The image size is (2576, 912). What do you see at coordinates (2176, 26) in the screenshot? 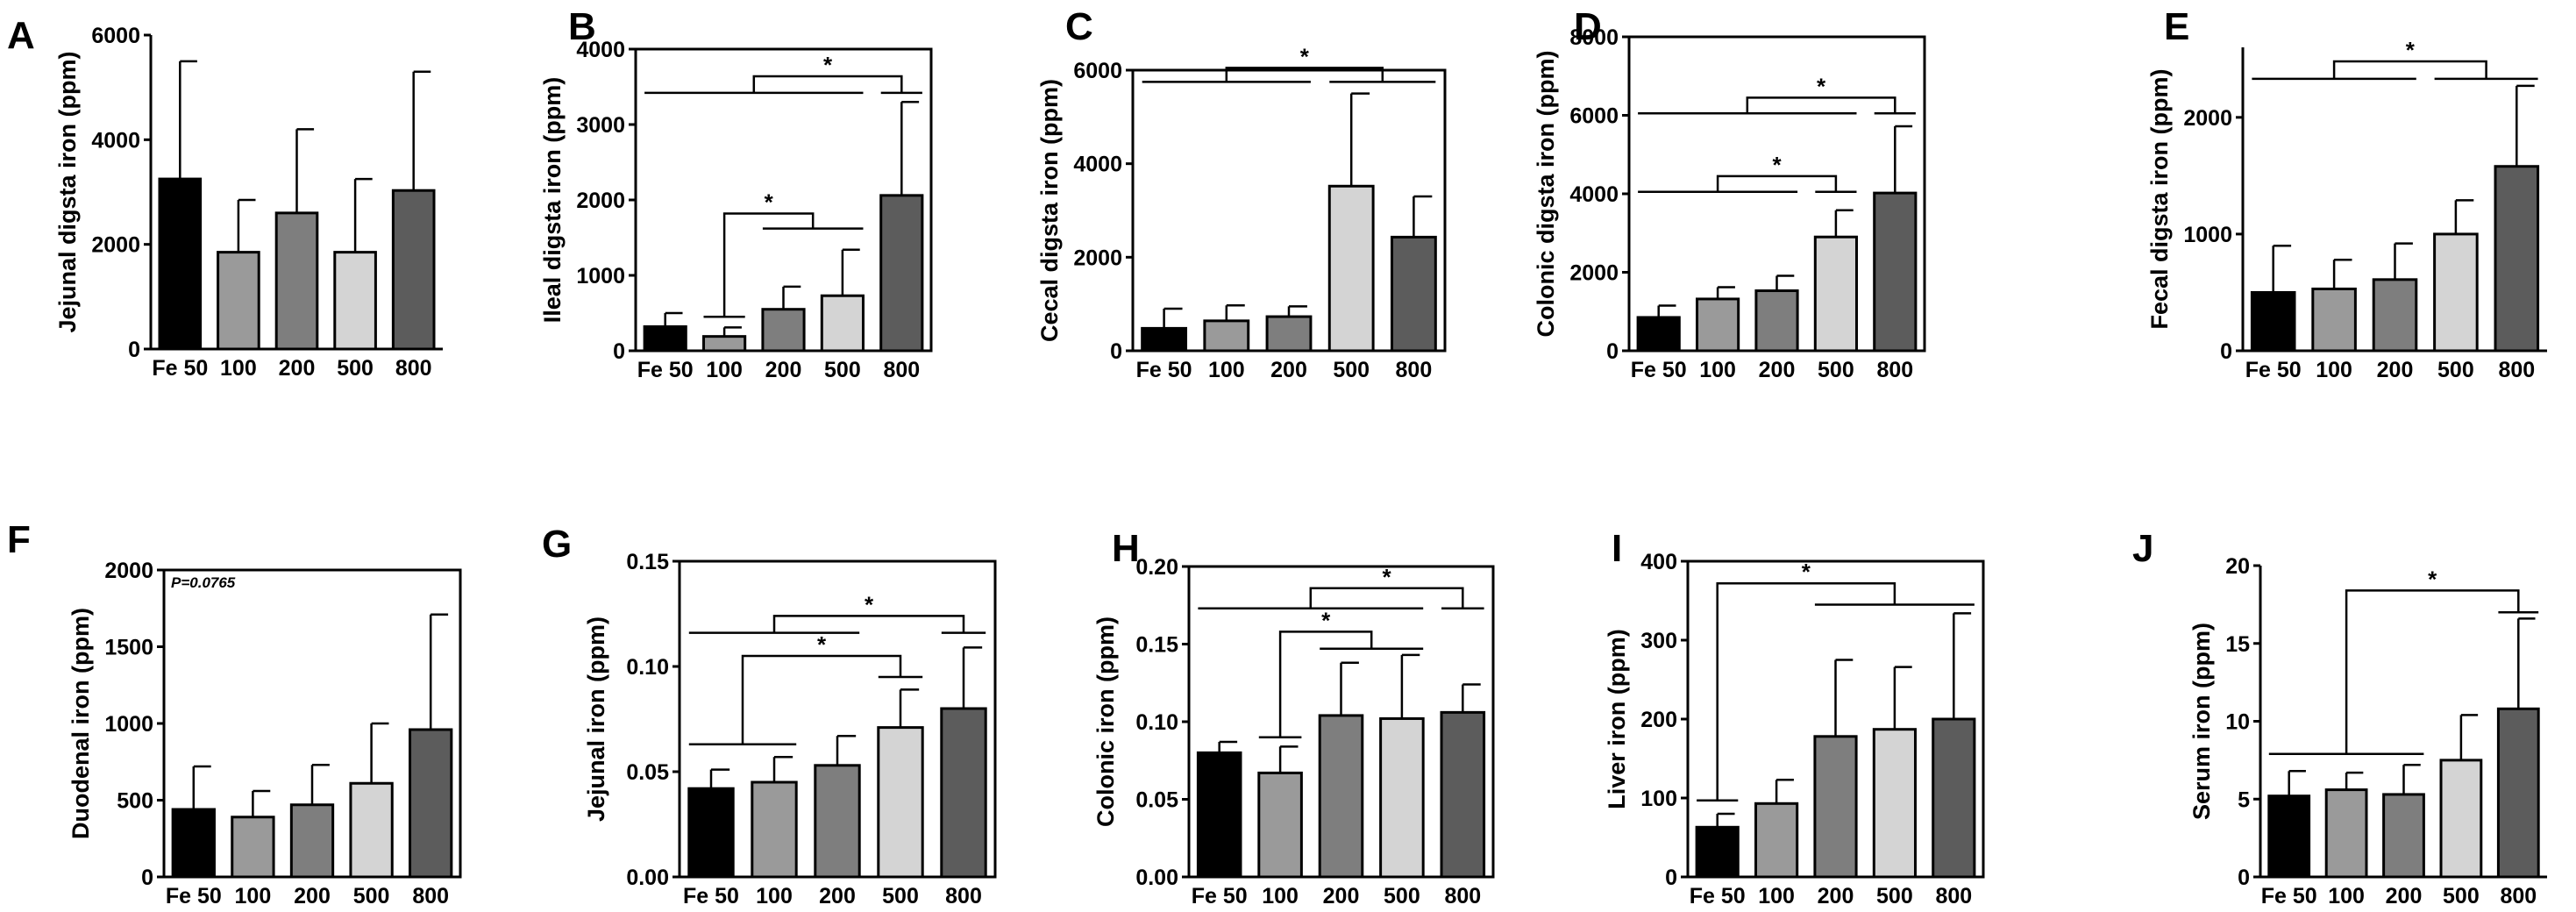
I see `panel-letter: E` at bounding box center [2176, 26].